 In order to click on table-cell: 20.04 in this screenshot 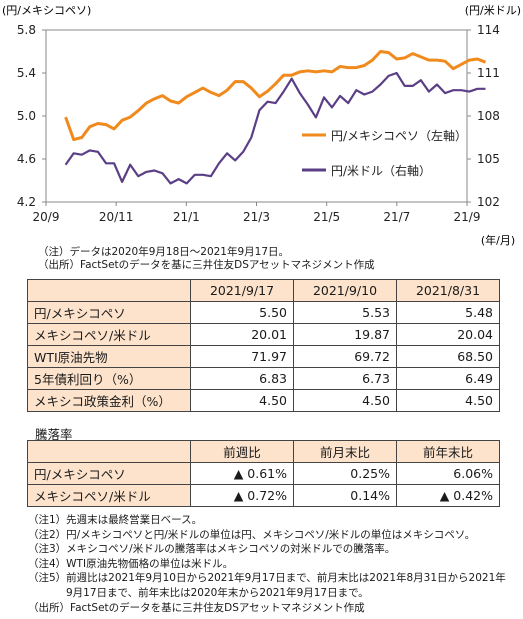, I will do `click(448, 334)`.